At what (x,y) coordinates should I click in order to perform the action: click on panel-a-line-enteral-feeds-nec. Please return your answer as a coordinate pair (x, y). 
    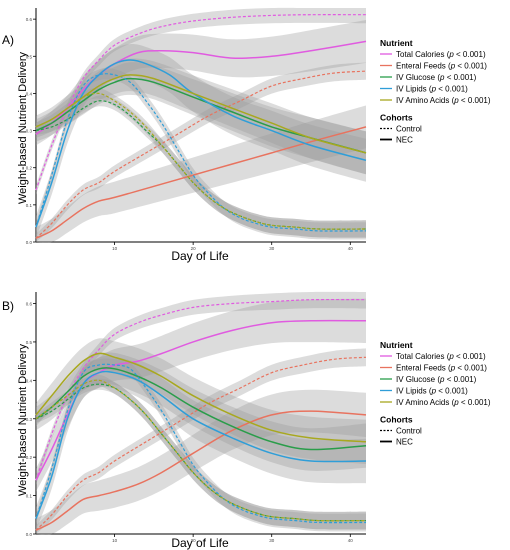
    Looking at the image, I should click on (201, 182).